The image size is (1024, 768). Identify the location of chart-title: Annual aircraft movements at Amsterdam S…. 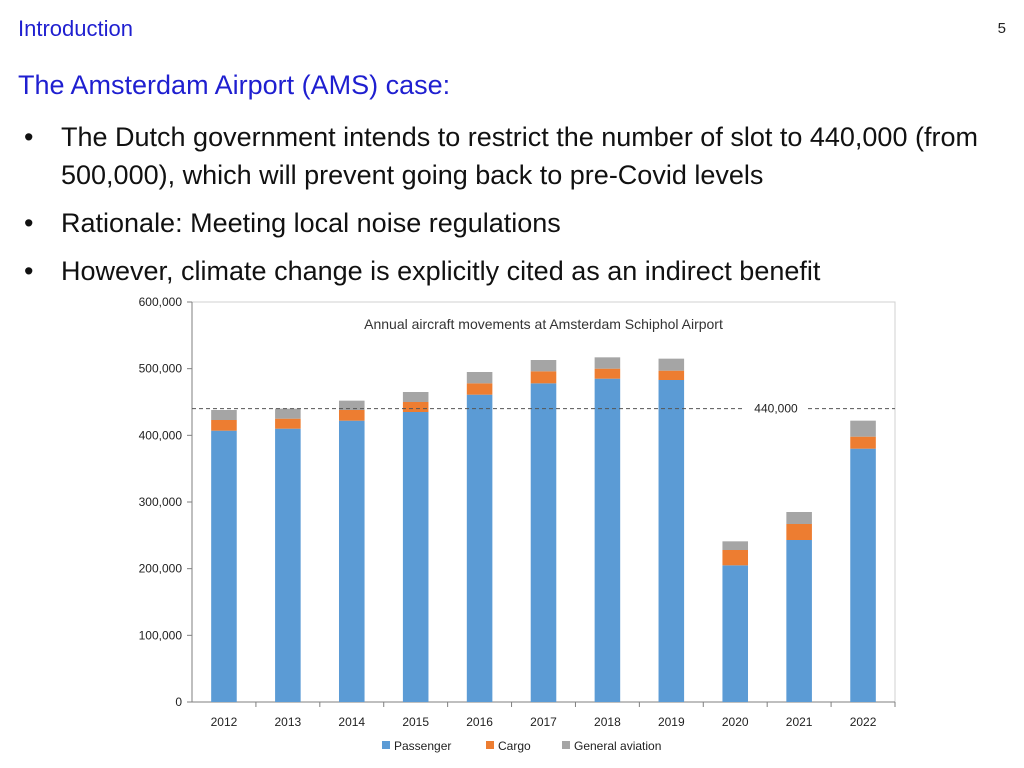
(543, 324).